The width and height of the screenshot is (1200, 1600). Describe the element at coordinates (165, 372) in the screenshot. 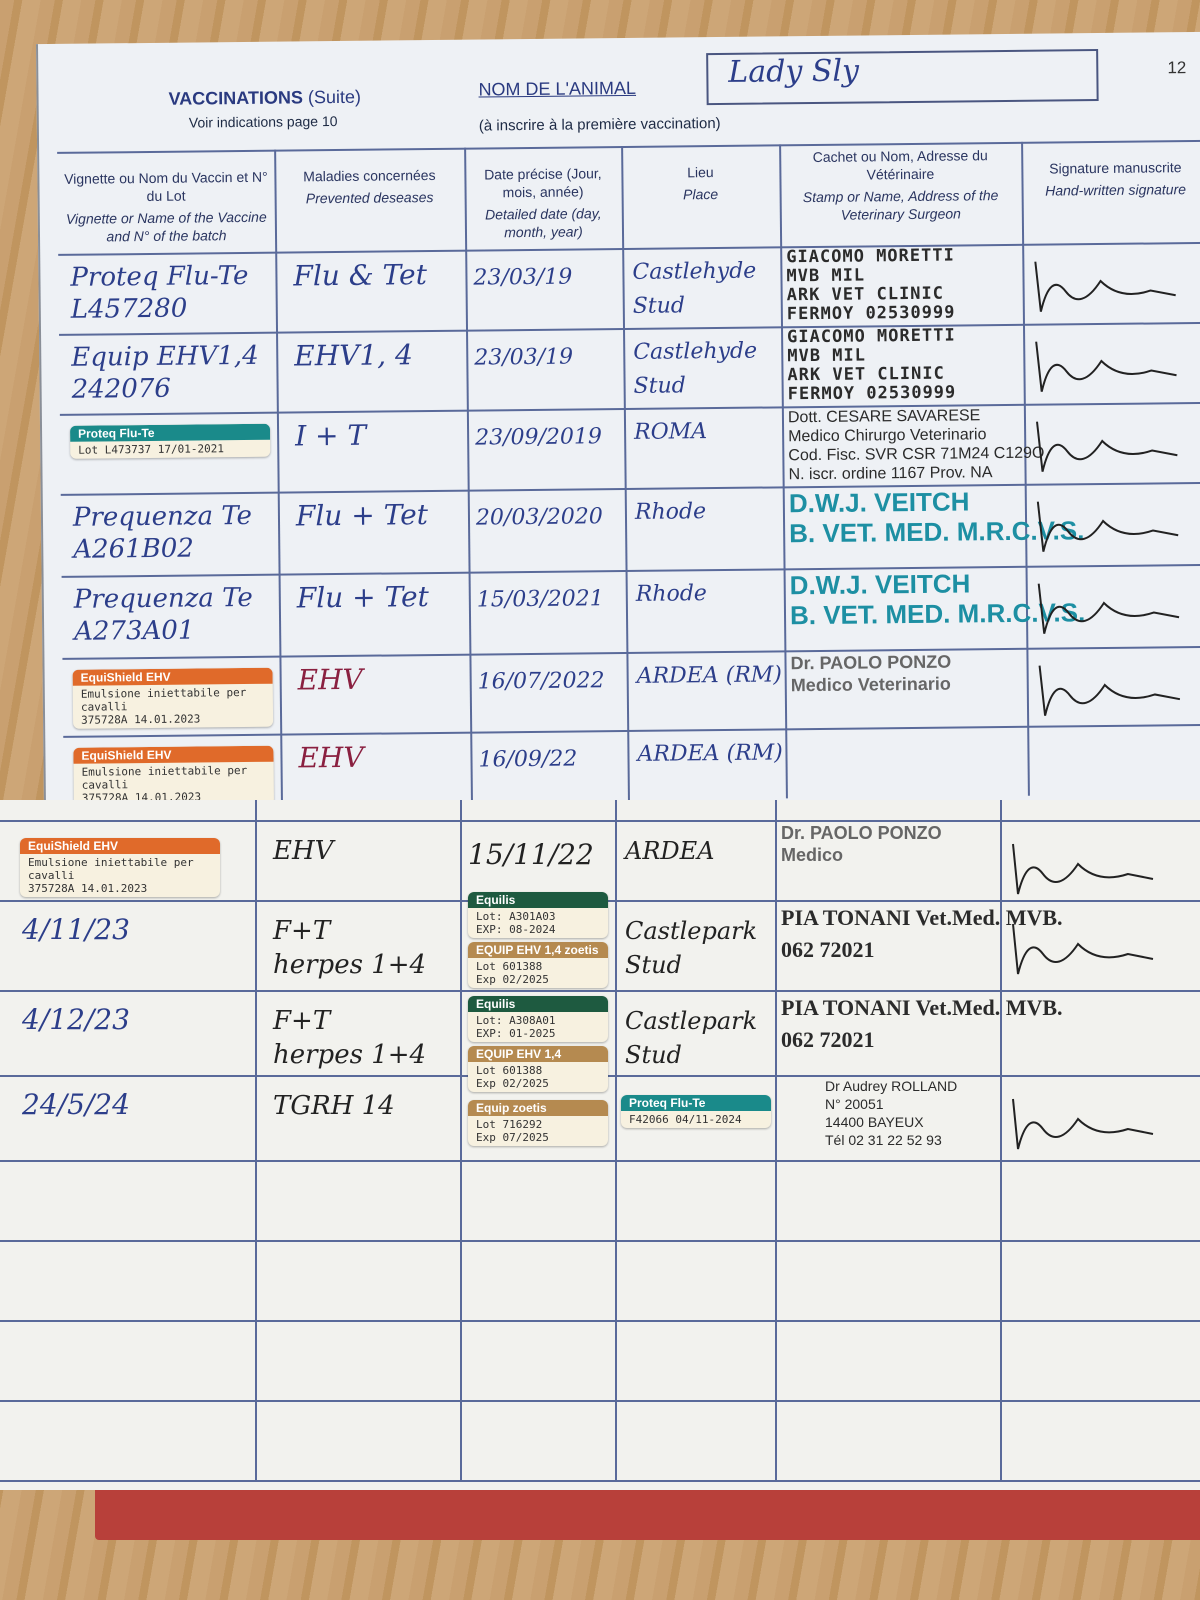

I see `vaccine-name: Equip EHV1,4 242076` at that location.